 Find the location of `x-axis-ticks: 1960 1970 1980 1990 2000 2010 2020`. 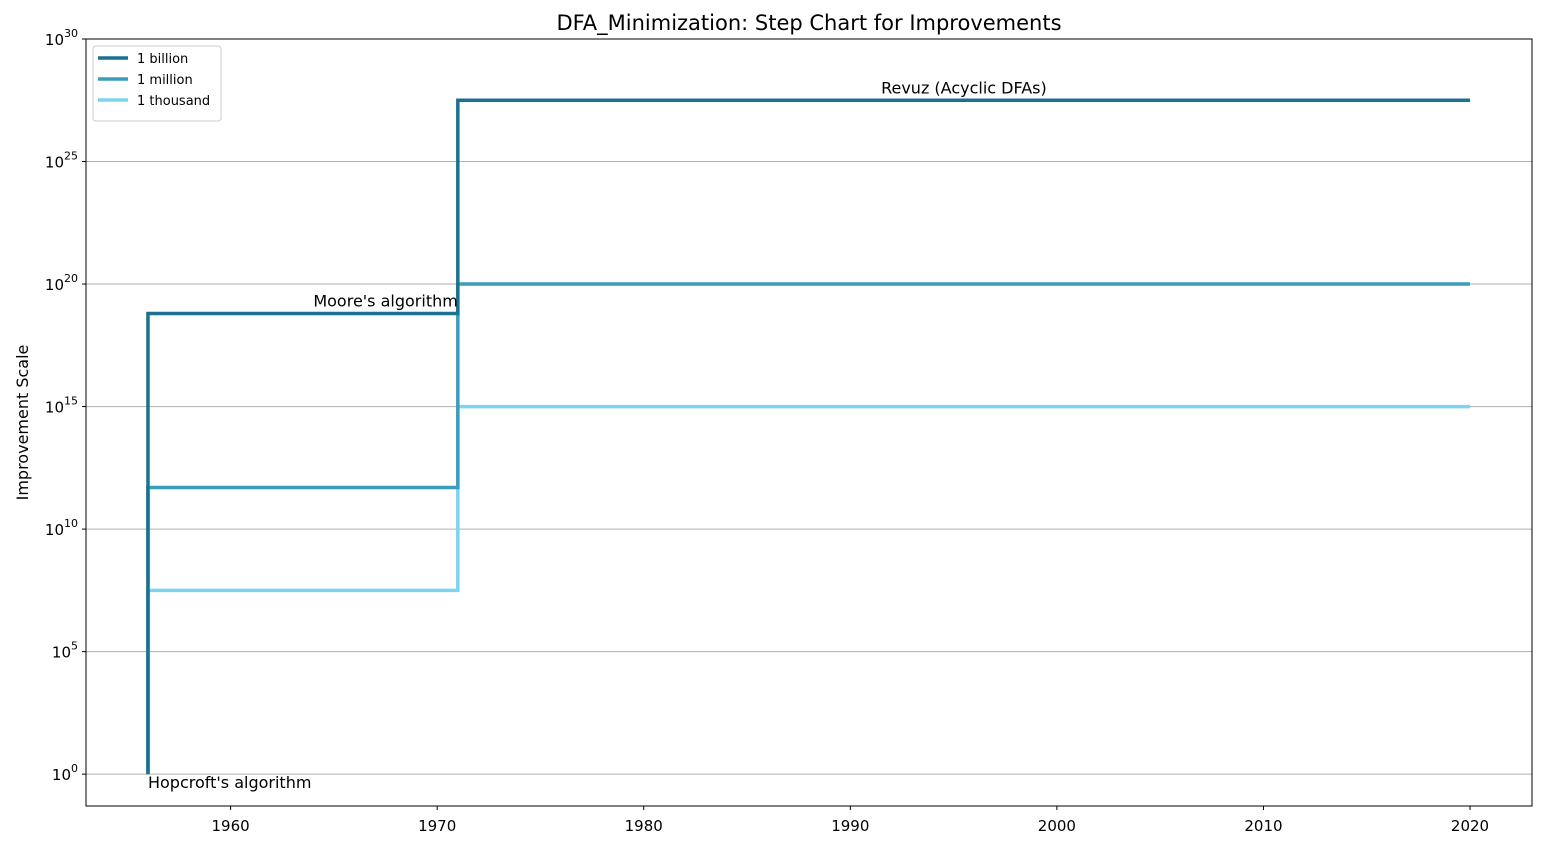

x-axis-ticks: 1960 1970 1980 1990 2000 2010 2020 is located at coordinates (850, 820).